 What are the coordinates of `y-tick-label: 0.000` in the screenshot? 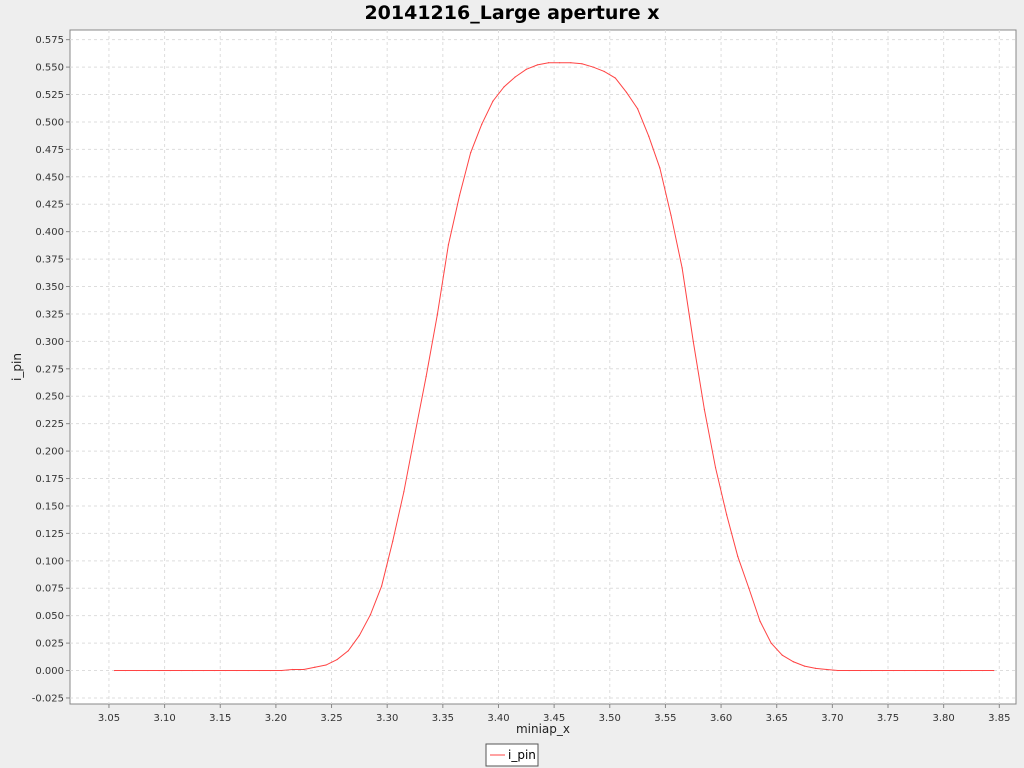 It's located at (49, 671).